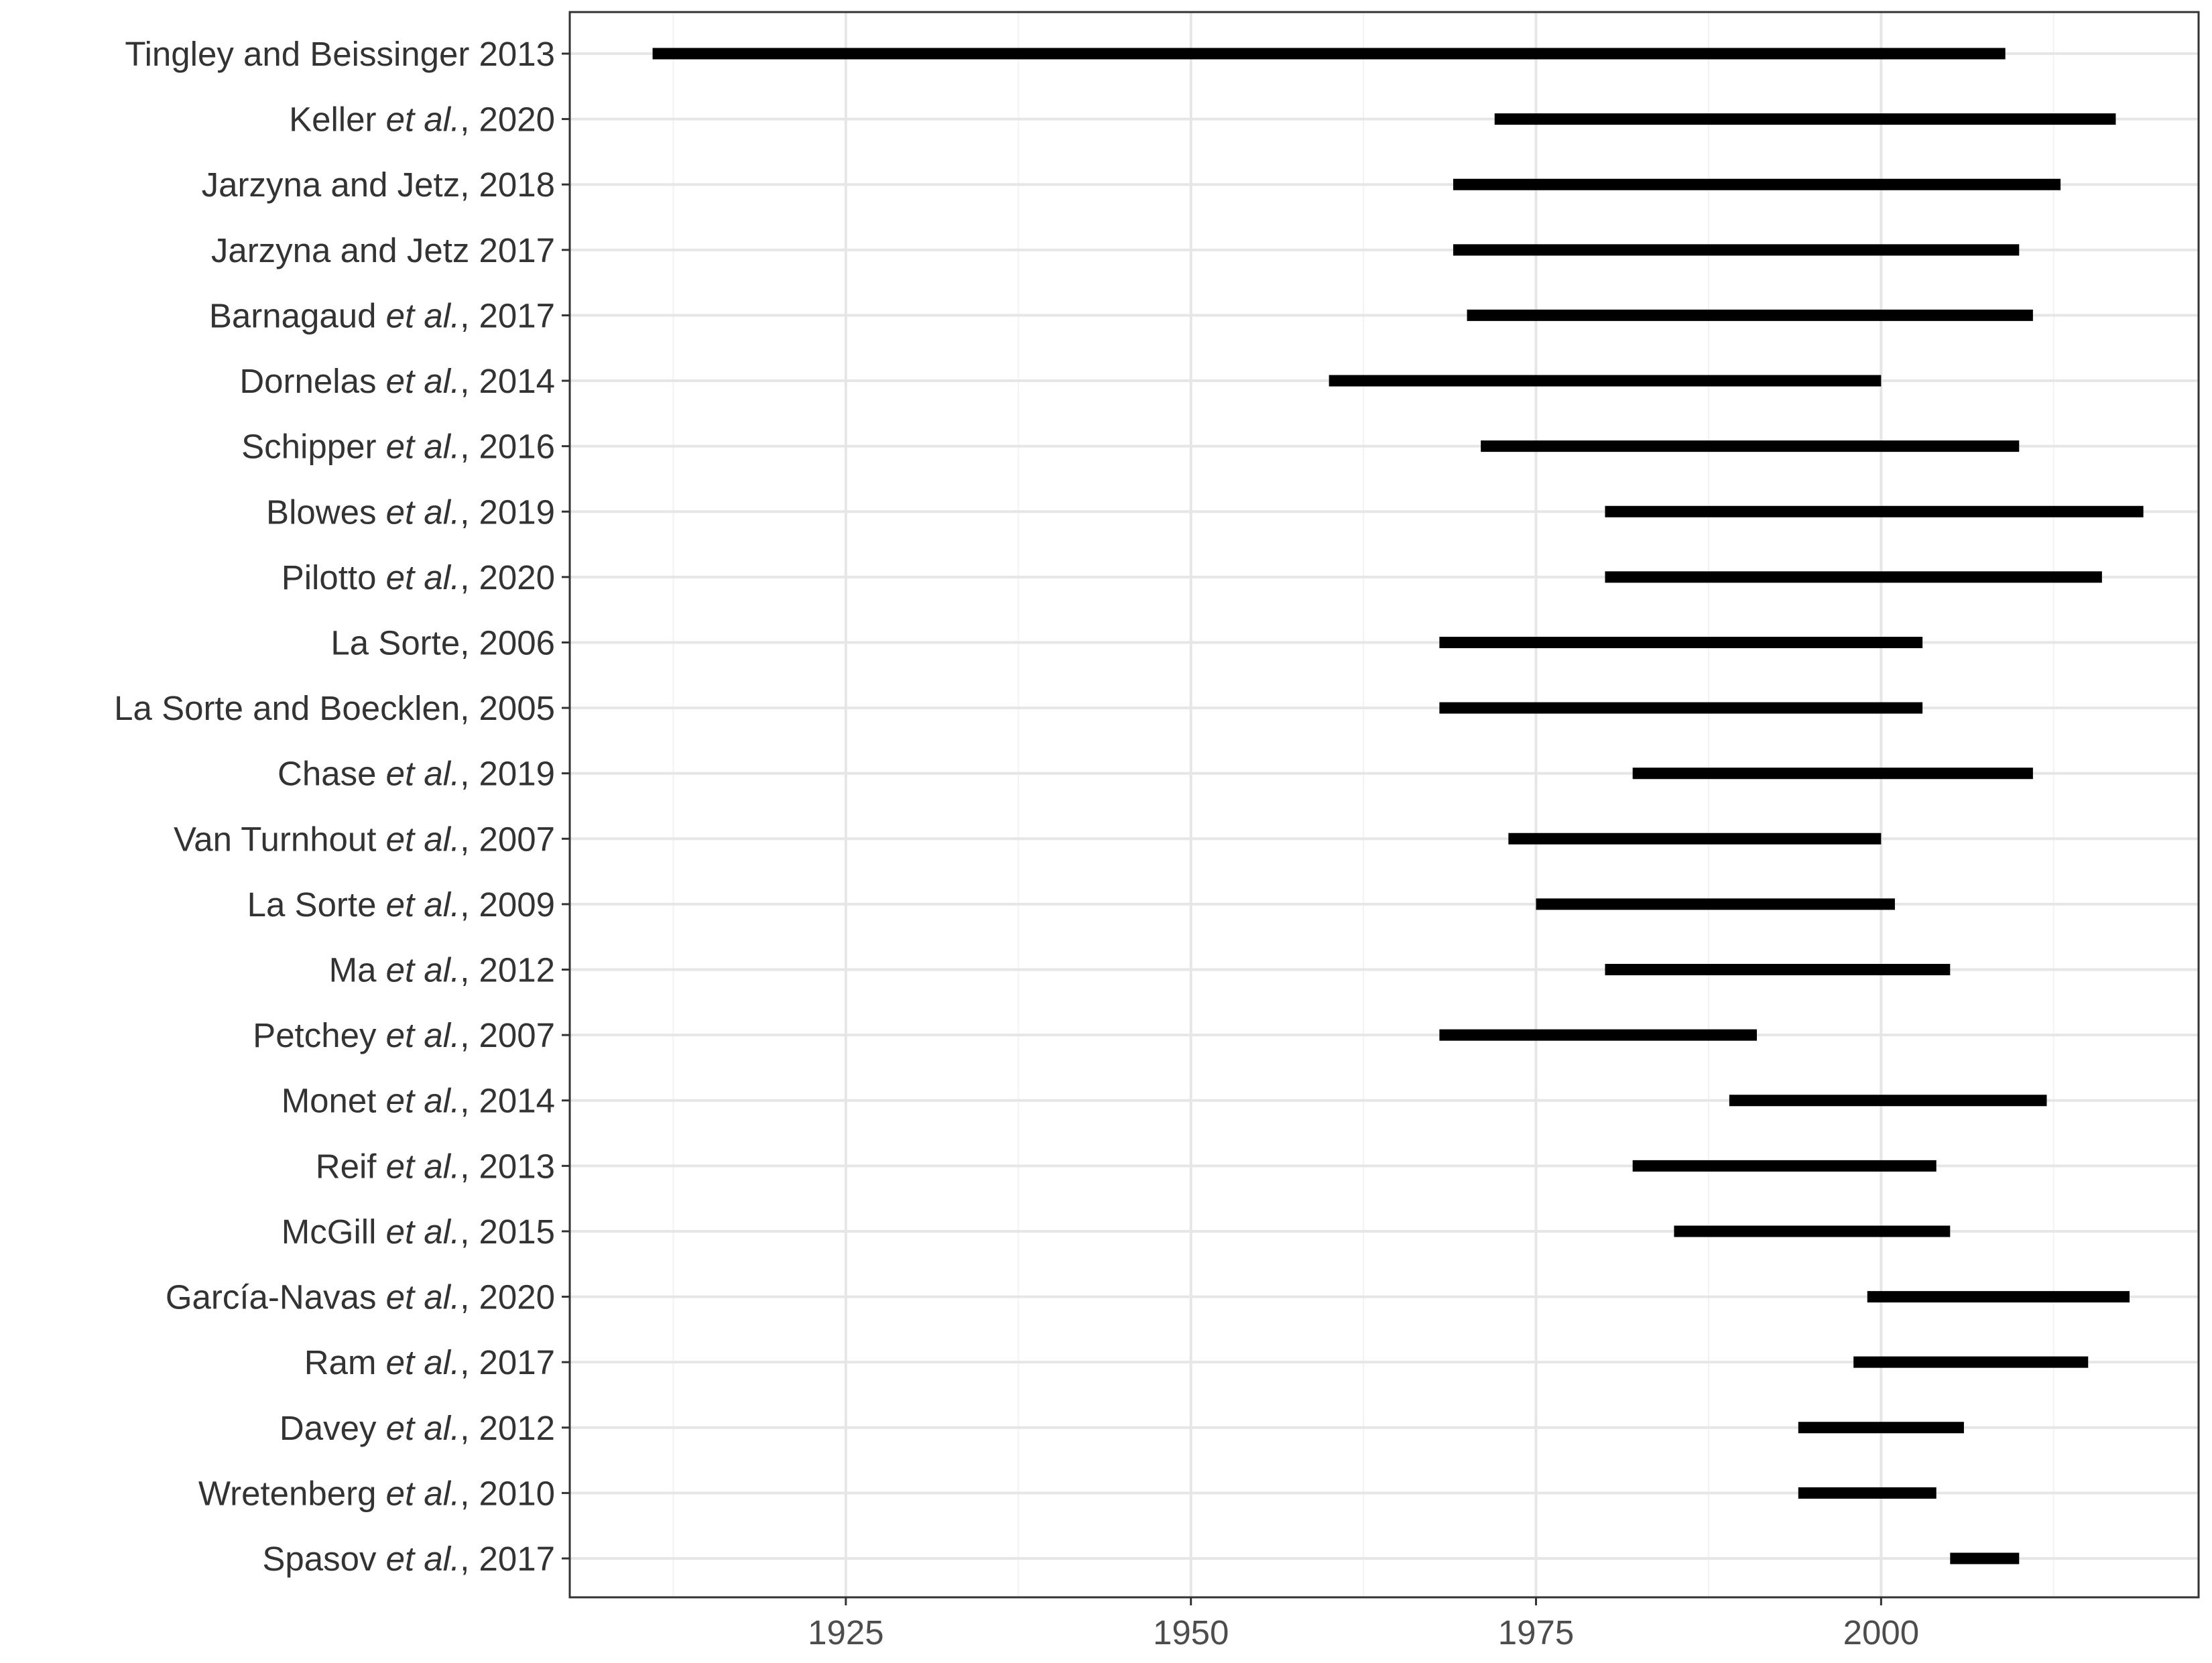  I want to click on study-label: Blowes et al., 2019, so click(410, 512).